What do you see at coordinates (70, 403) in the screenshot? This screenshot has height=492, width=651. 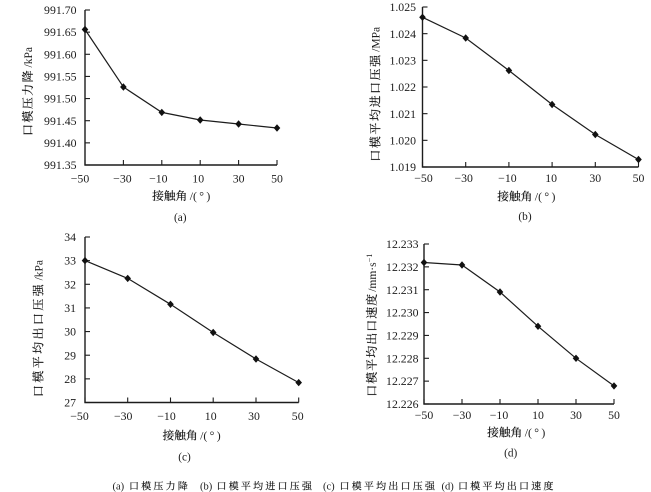 I see `svg-text: 27` at bounding box center [70, 403].